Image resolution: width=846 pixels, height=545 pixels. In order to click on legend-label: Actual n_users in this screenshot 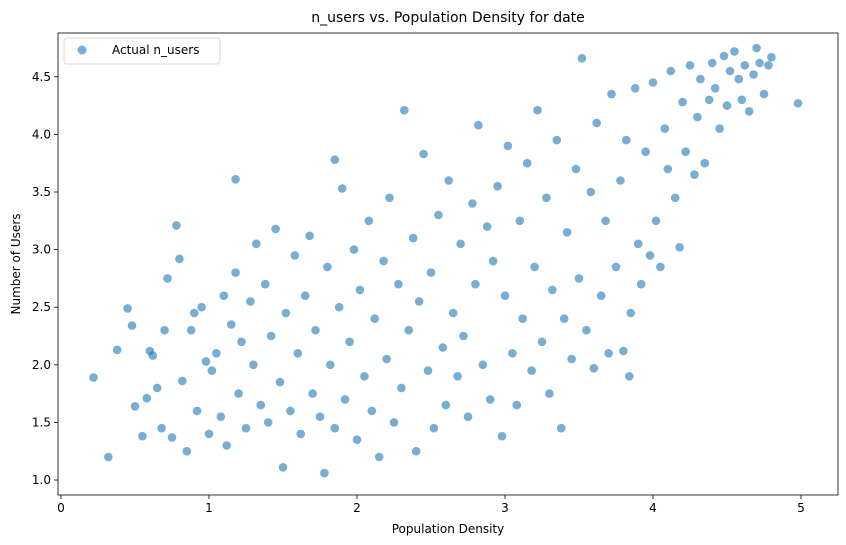, I will do `click(155, 50)`.